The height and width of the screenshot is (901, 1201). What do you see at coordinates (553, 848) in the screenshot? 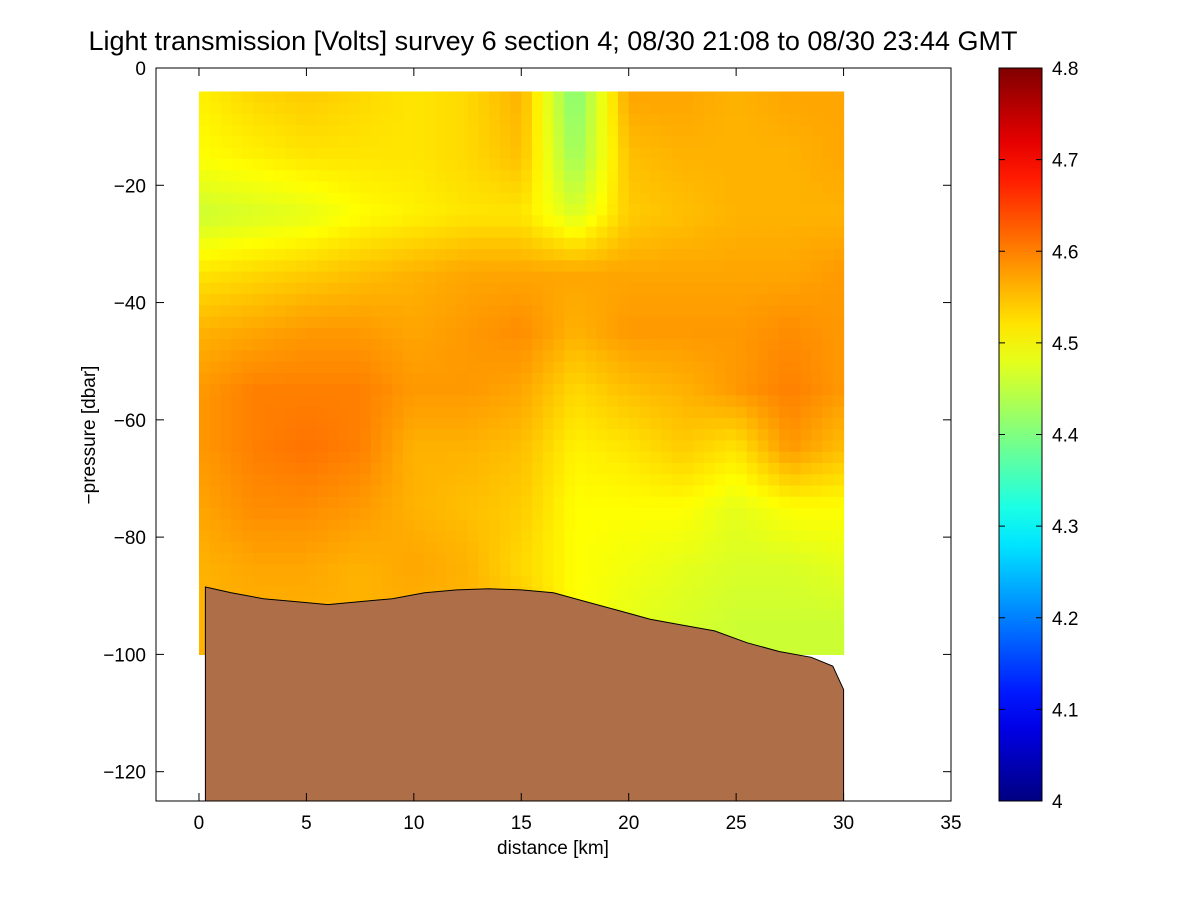
I see `x-axis-label: distance [km]` at bounding box center [553, 848].